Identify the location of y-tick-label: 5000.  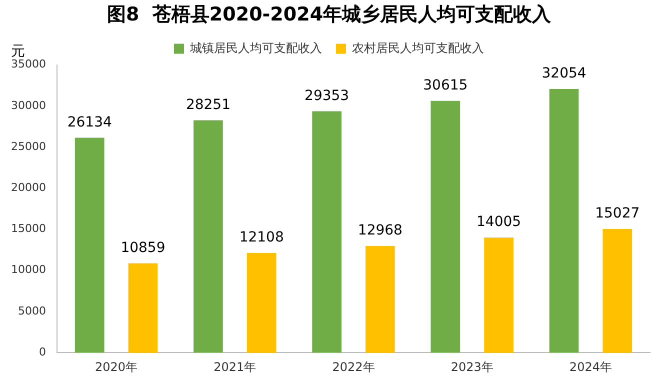
(32, 311).